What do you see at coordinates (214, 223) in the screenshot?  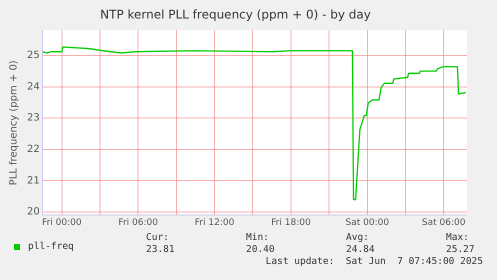 I see `x-tick-label: Fri 12:00` at bounding box center [214, 223].